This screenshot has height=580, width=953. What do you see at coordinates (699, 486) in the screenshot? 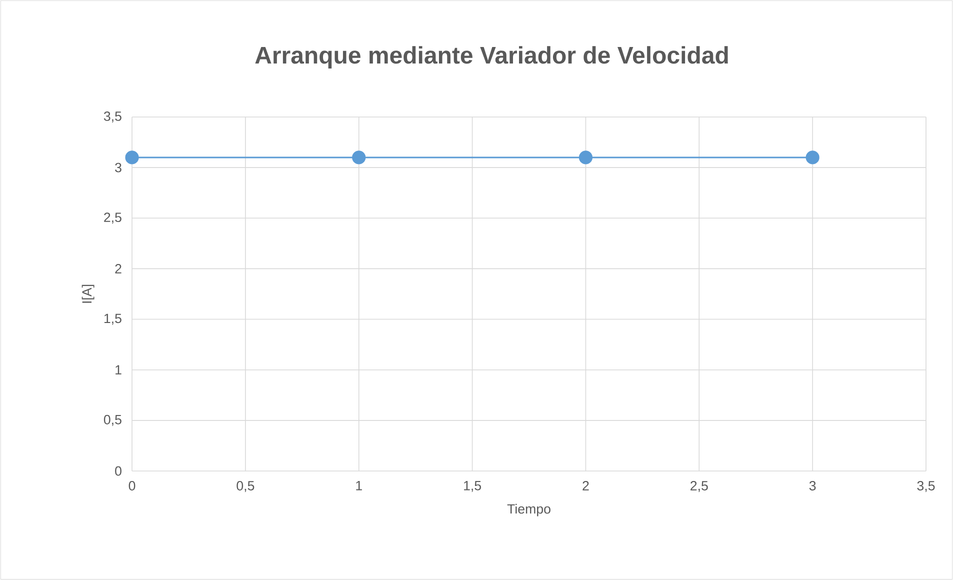
I see `x-tick-label: 2,5` at bounding box center [699, 486].